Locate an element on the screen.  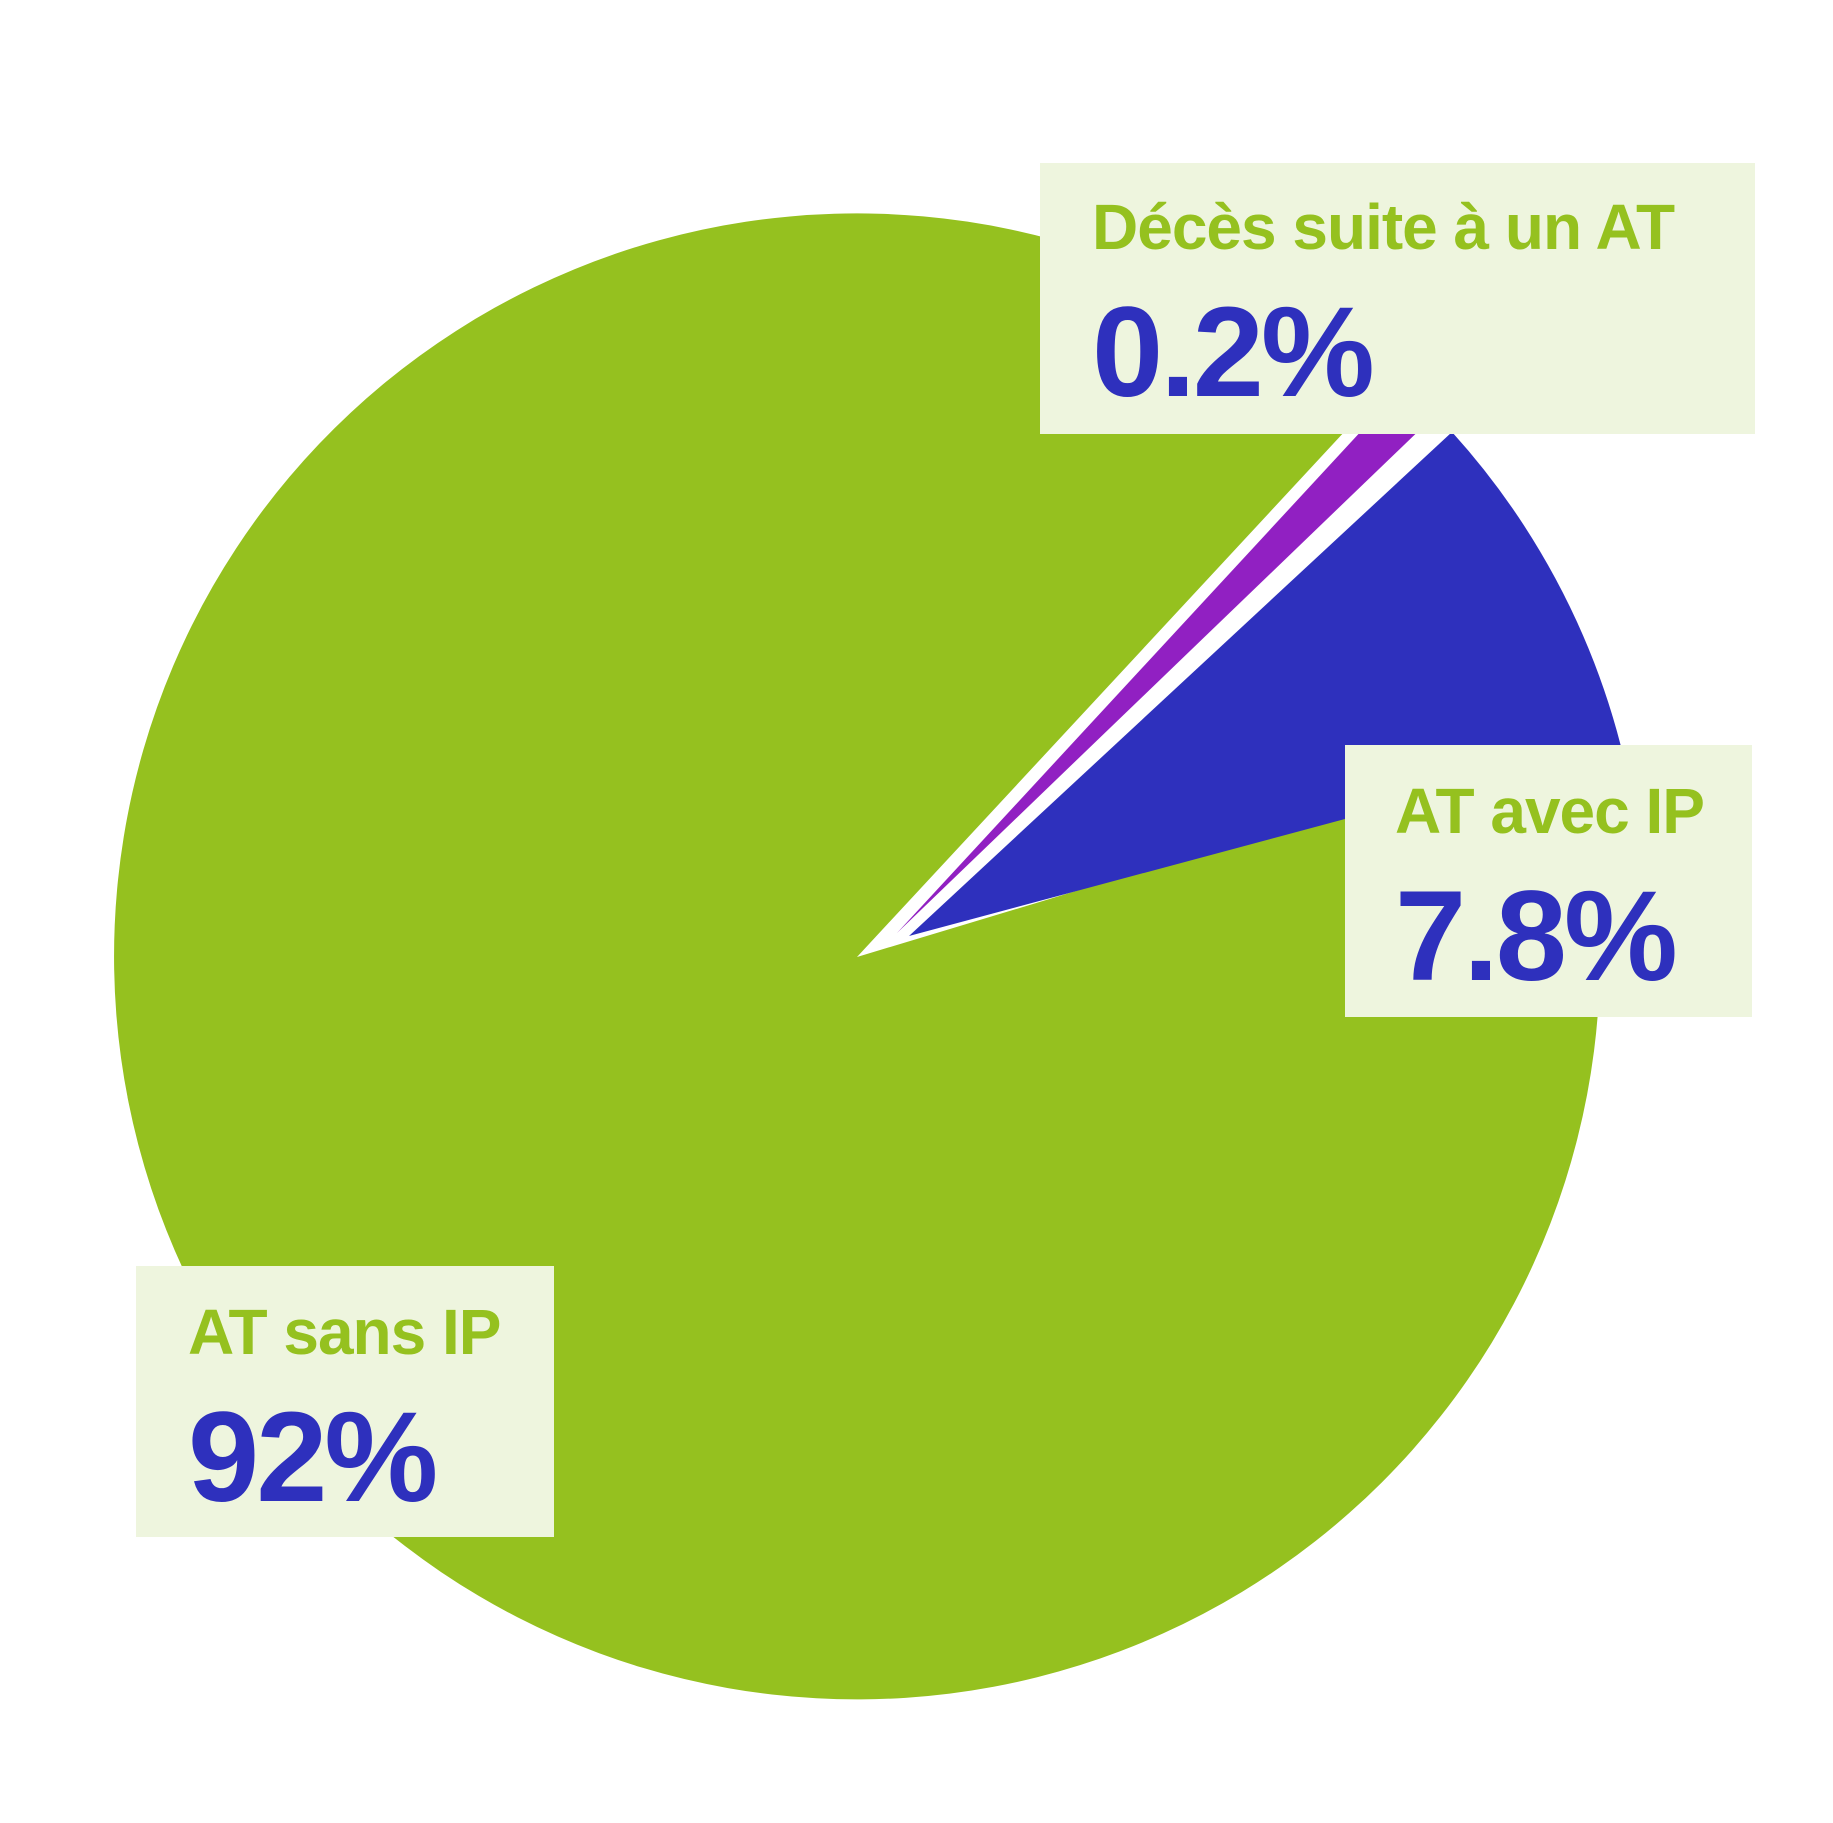
label-at-sans-ip: AT sans IP 92% is located at coordinates (345, 1401).